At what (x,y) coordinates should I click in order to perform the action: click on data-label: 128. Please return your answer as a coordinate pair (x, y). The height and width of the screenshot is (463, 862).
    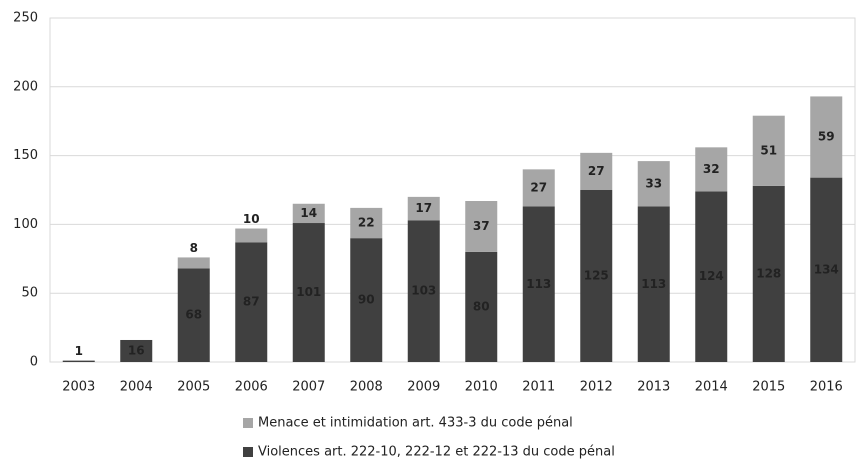
    Looking at the image, I should click on (768, 273).